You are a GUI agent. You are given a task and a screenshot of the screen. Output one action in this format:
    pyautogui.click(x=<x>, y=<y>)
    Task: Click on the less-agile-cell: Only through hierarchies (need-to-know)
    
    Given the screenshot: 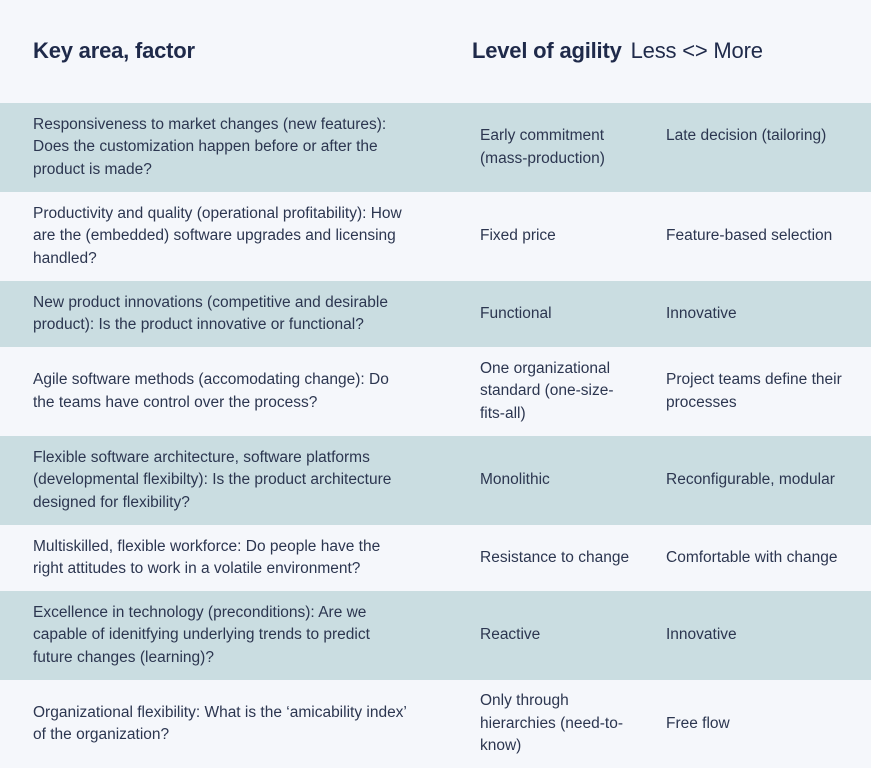 What is the action you would take?
    pyautogui.click(x=552, y=723)
    